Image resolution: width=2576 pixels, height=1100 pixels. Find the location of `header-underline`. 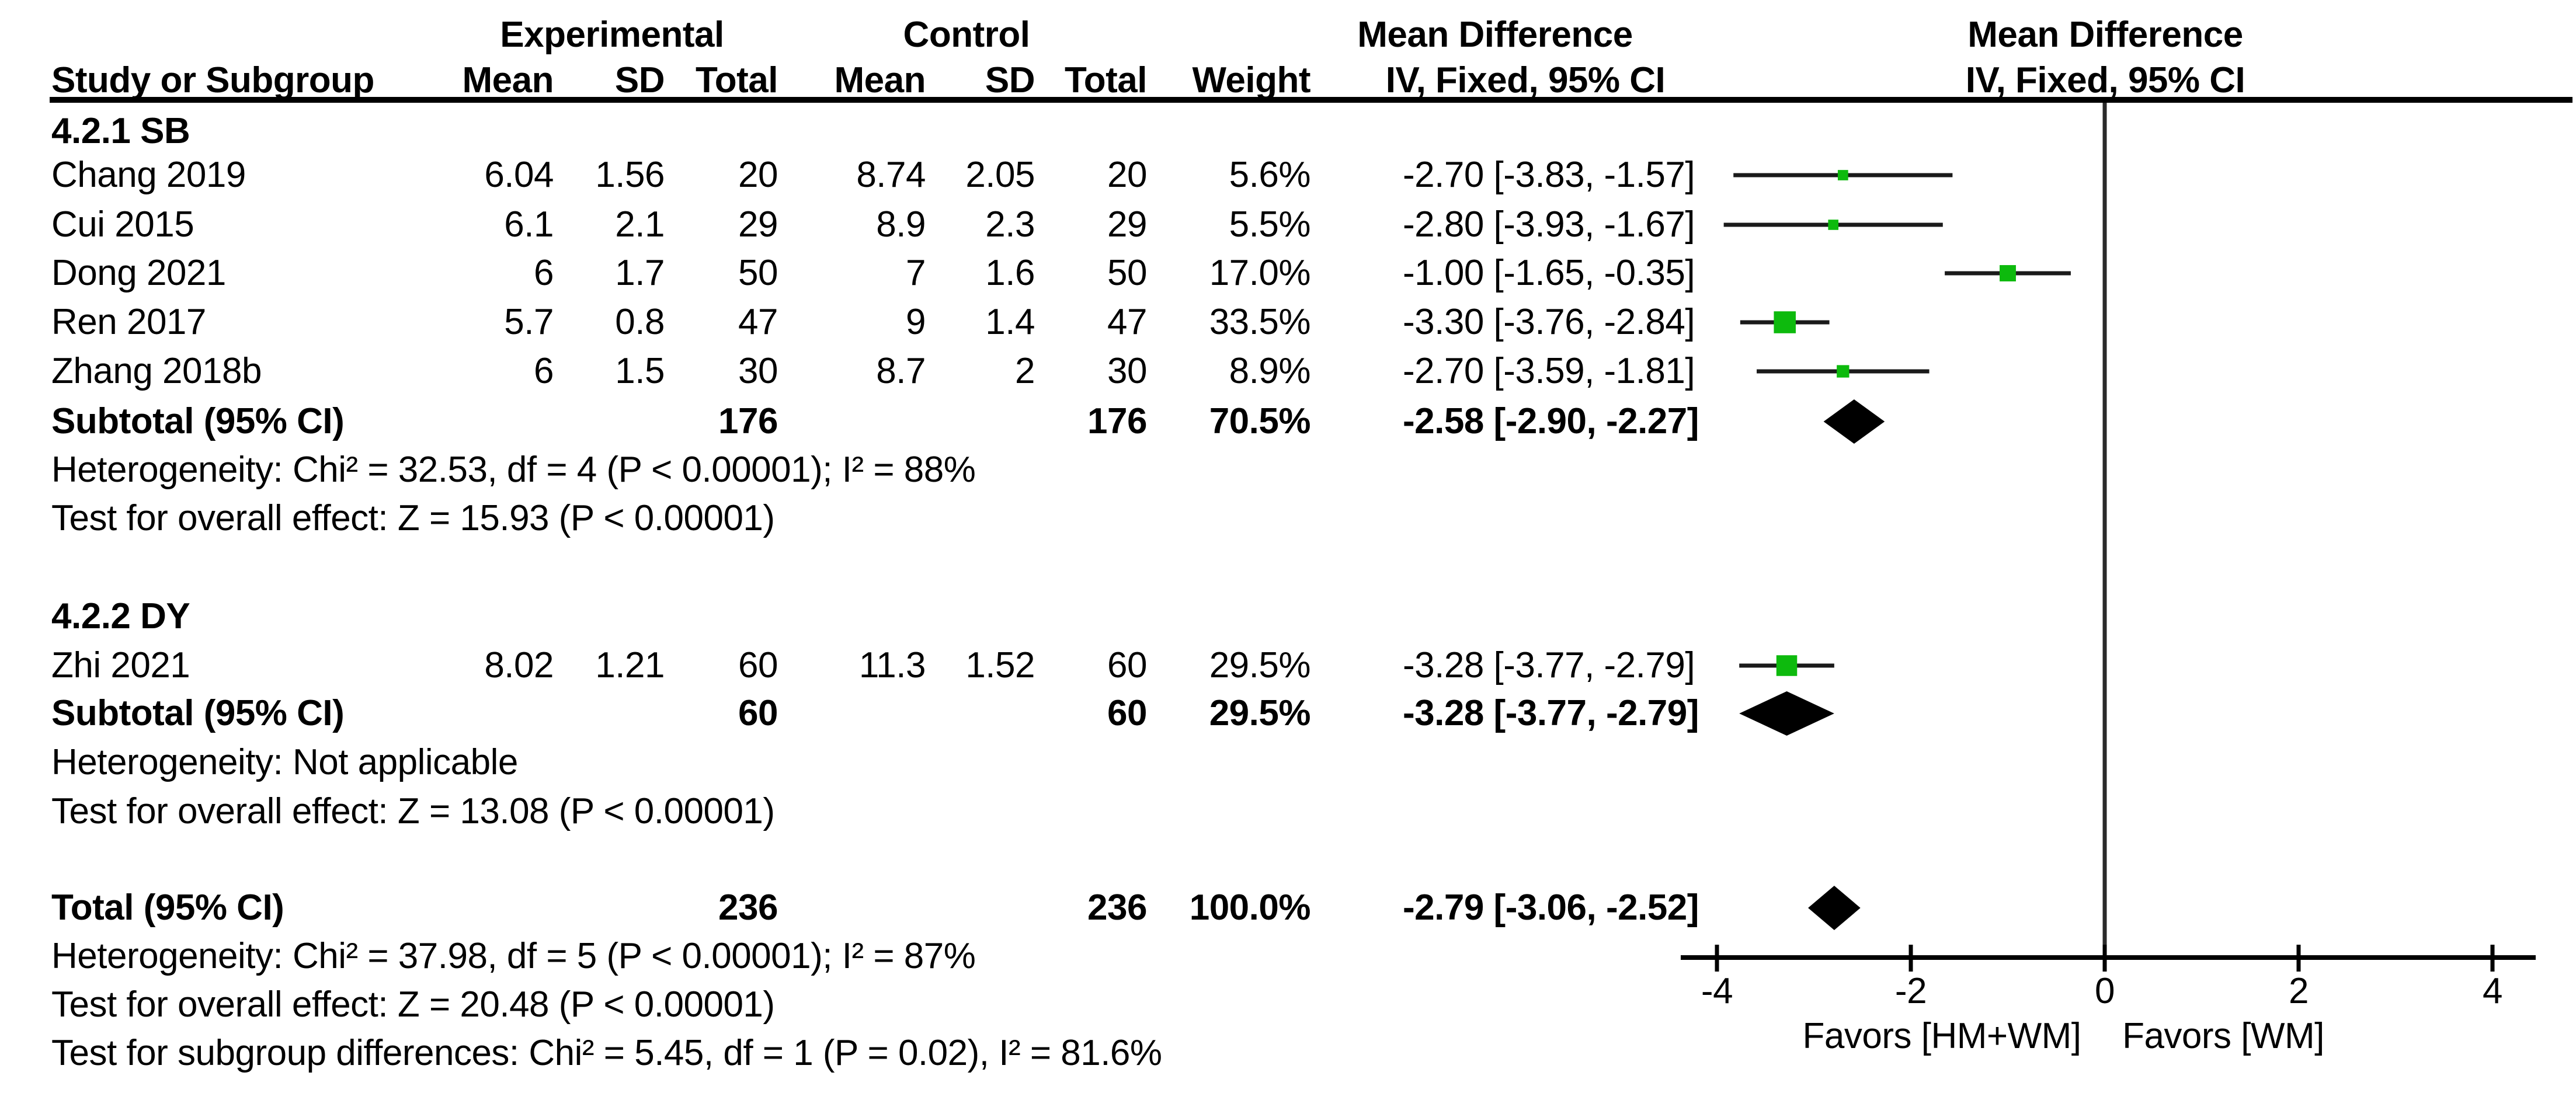

header-underline is located at coordinates (1311, 100).